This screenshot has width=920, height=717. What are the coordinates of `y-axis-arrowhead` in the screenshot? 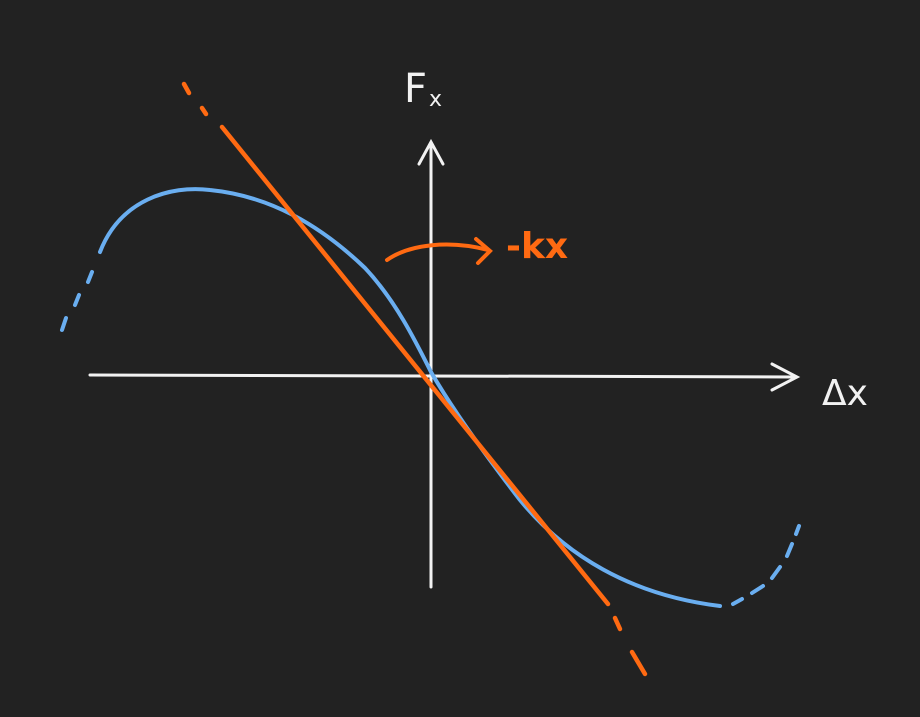 It's located at (431, 152).